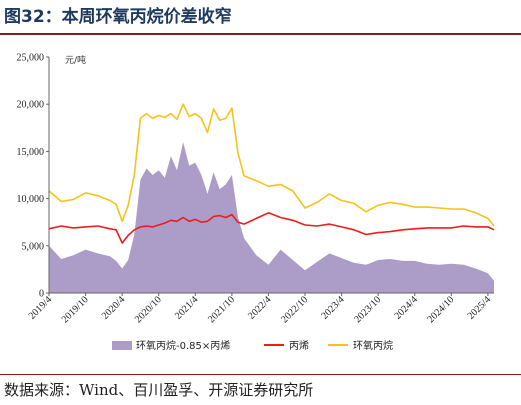  I want to click on source-note: 数据来源：Wind、百川盈孚、开源证券研究所, so click(159, 390).